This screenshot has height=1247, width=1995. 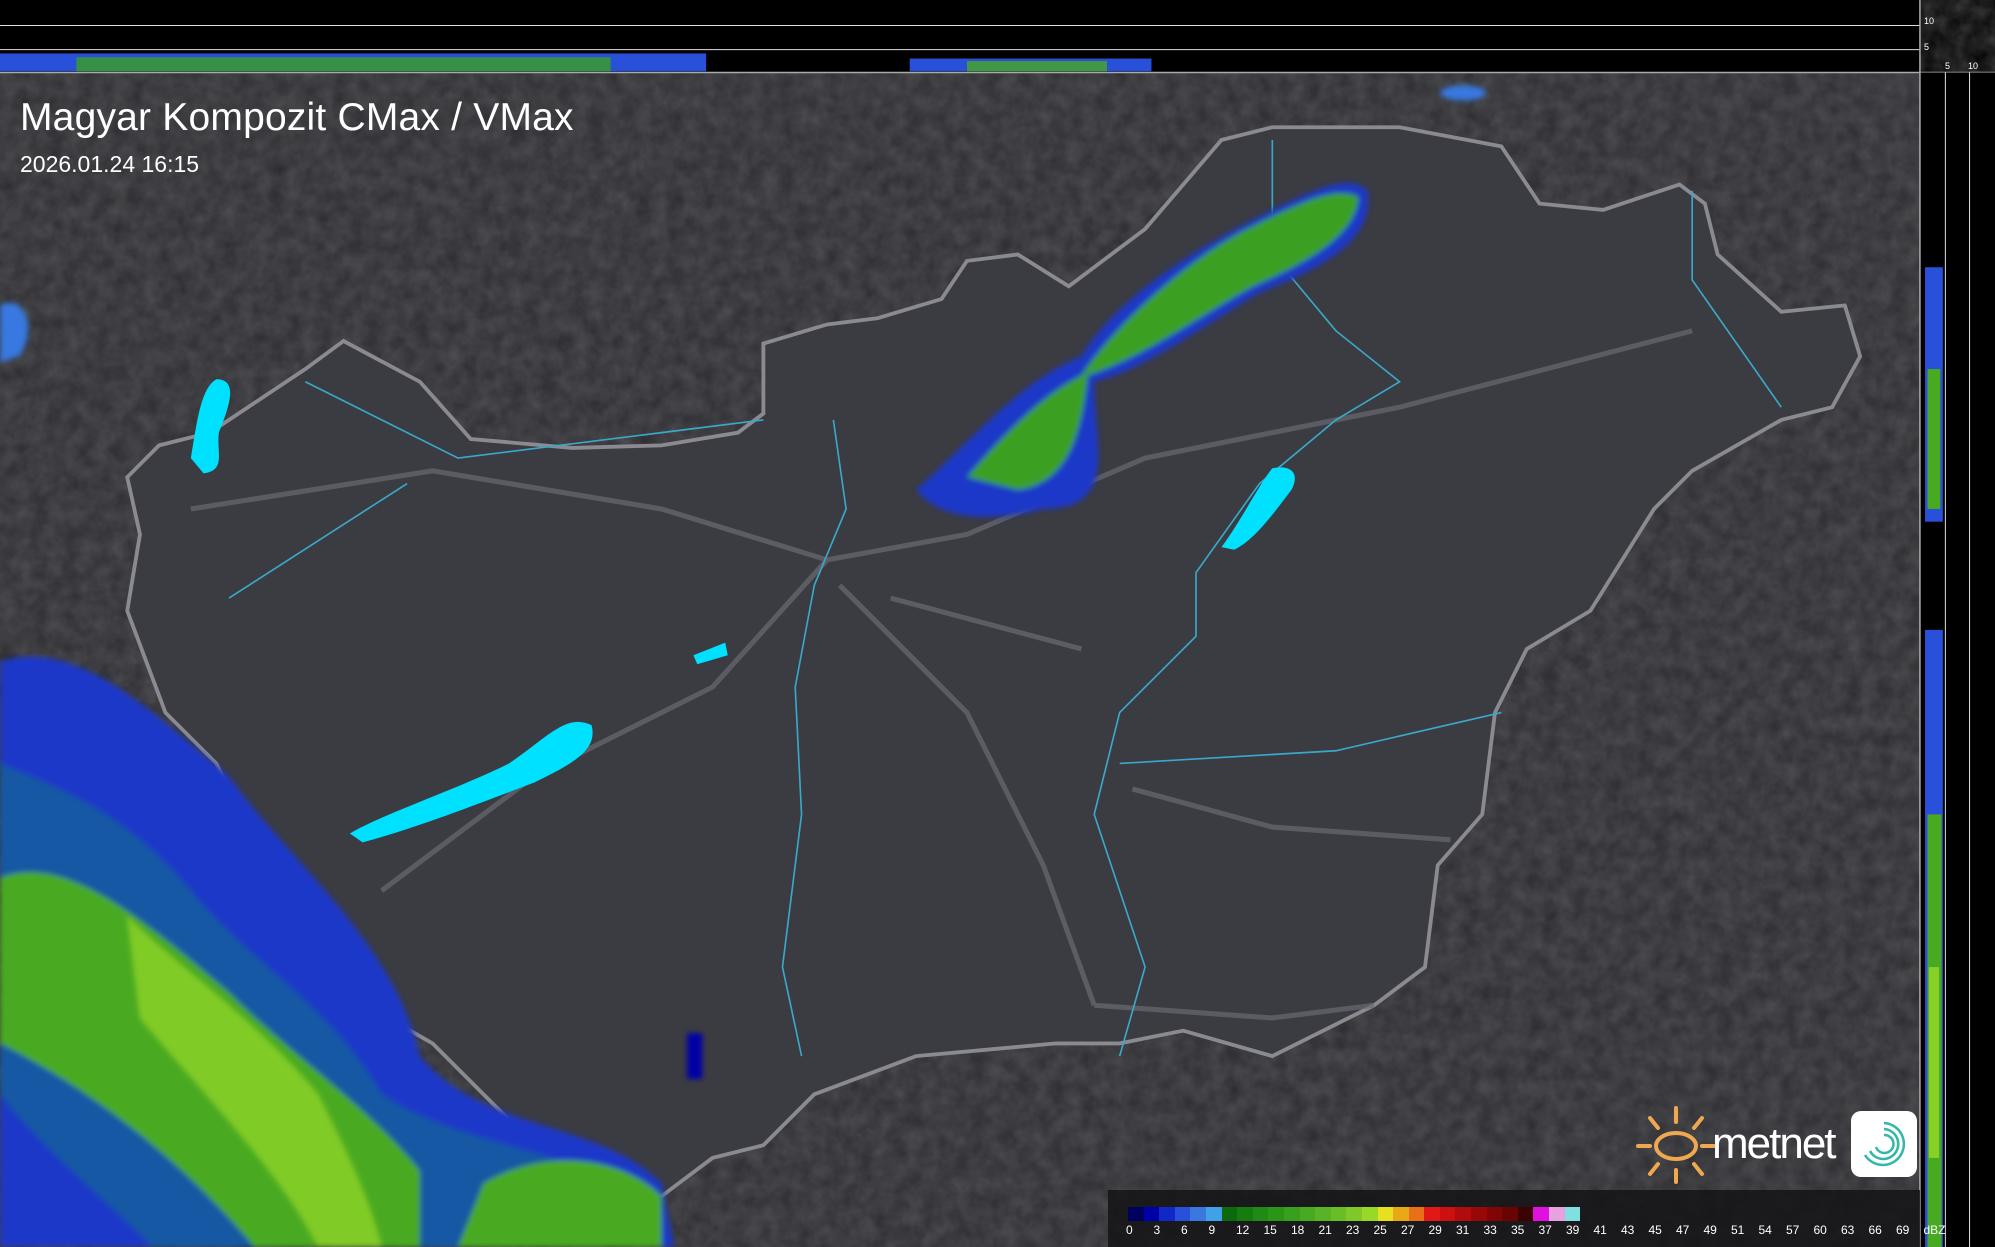 I want to click on horizontal-scale-label: 10, so click(x=1973, y=66).